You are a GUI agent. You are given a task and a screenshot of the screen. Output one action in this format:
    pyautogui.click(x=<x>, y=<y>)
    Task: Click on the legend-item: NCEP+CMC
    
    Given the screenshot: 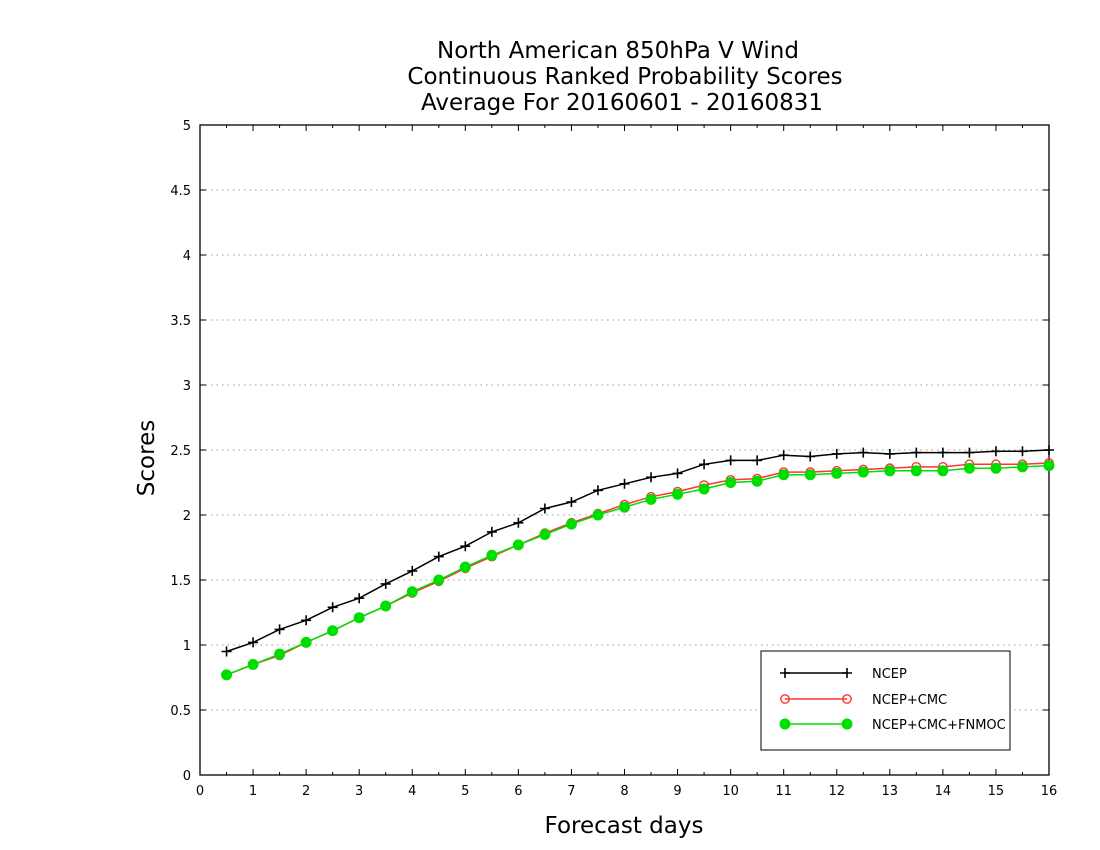 What is the action you would take?
    pyautogui.click(x=863, y=700)
    